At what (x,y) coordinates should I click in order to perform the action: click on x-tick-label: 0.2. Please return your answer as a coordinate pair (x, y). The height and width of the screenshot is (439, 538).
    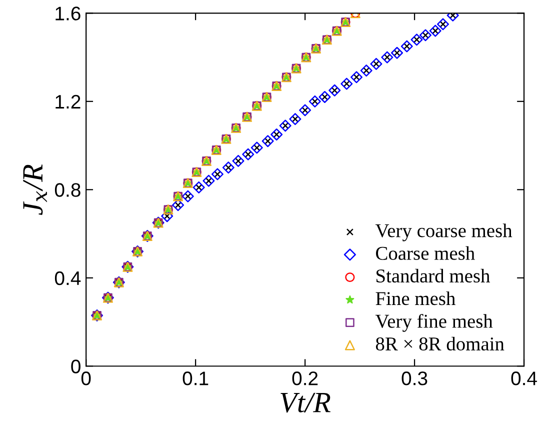
    Looking at the image, I should click on (305, 379).